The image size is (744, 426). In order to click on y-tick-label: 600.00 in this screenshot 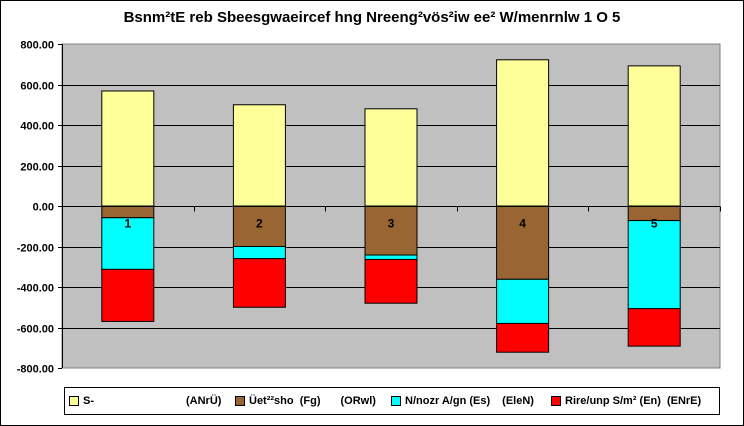, I will do `click(37, 87)`.